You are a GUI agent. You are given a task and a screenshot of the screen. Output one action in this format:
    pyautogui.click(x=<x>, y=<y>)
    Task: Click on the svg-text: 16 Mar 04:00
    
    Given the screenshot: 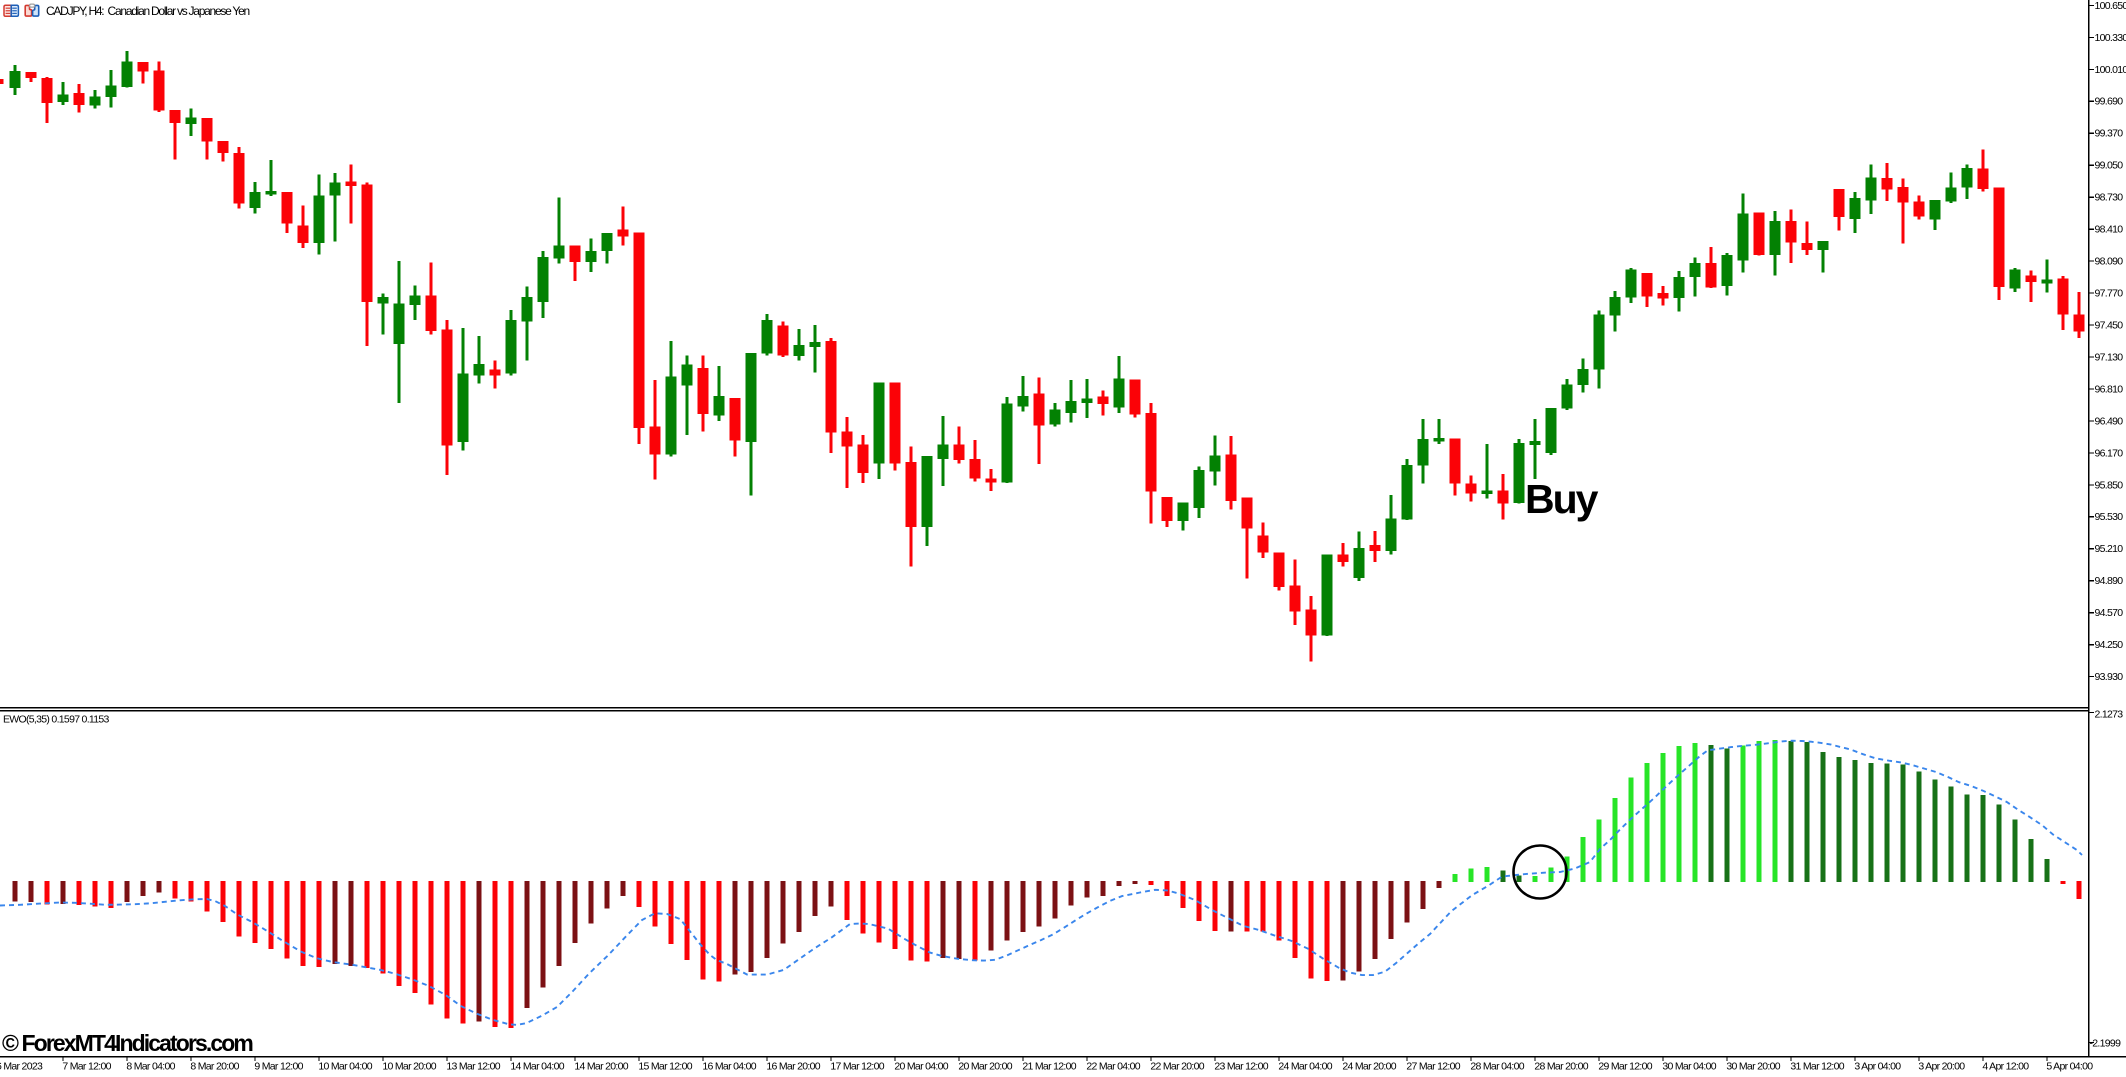 What is the action you would take?
    pyautogui.click(x=729, y=1067)
    